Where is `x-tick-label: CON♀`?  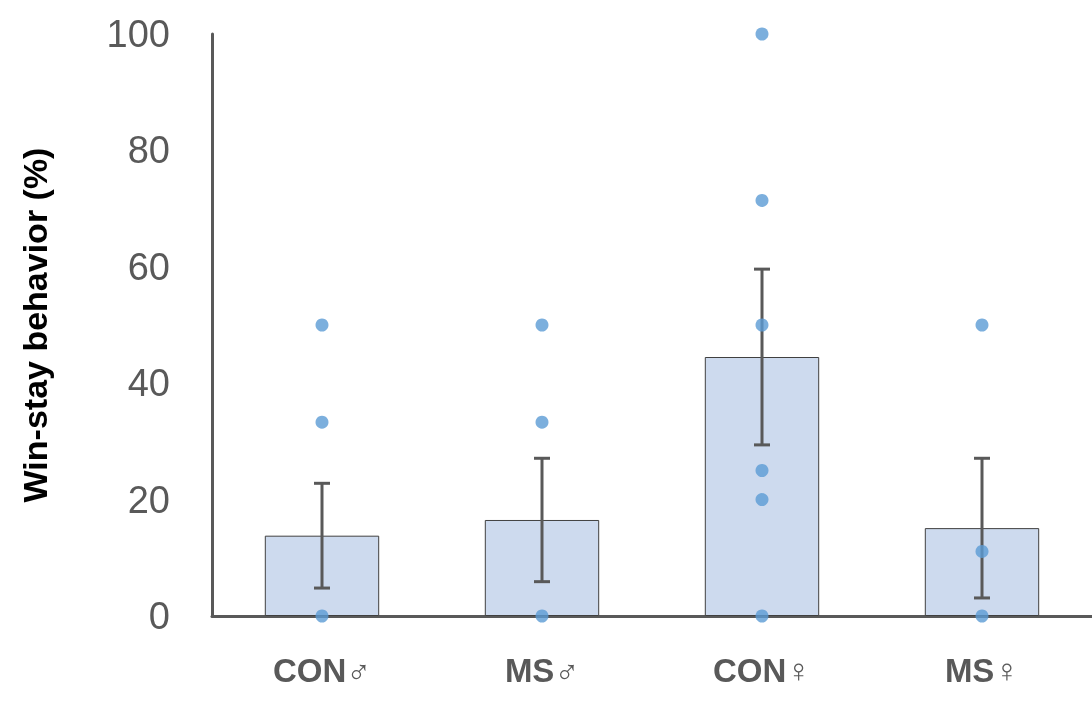 x-tick-label: CON♀ is located at coordinates (762, 670).